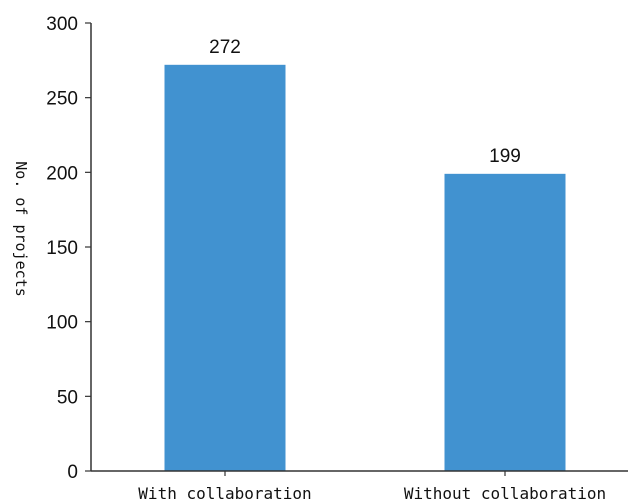  What do you see at coordinates (365, 102) in the screenshot?
I see `data-labels: 272 199` at bounding box center [365, 102].